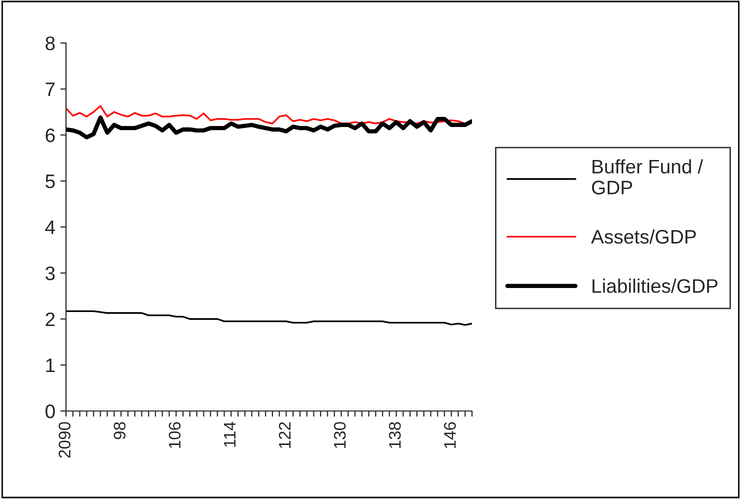 The width and height of the screenshot is (741, 499). Describe the element at coordinates (655, 285) in the screenshot. I see `legend-label: Liabilities/GDP` at that location.